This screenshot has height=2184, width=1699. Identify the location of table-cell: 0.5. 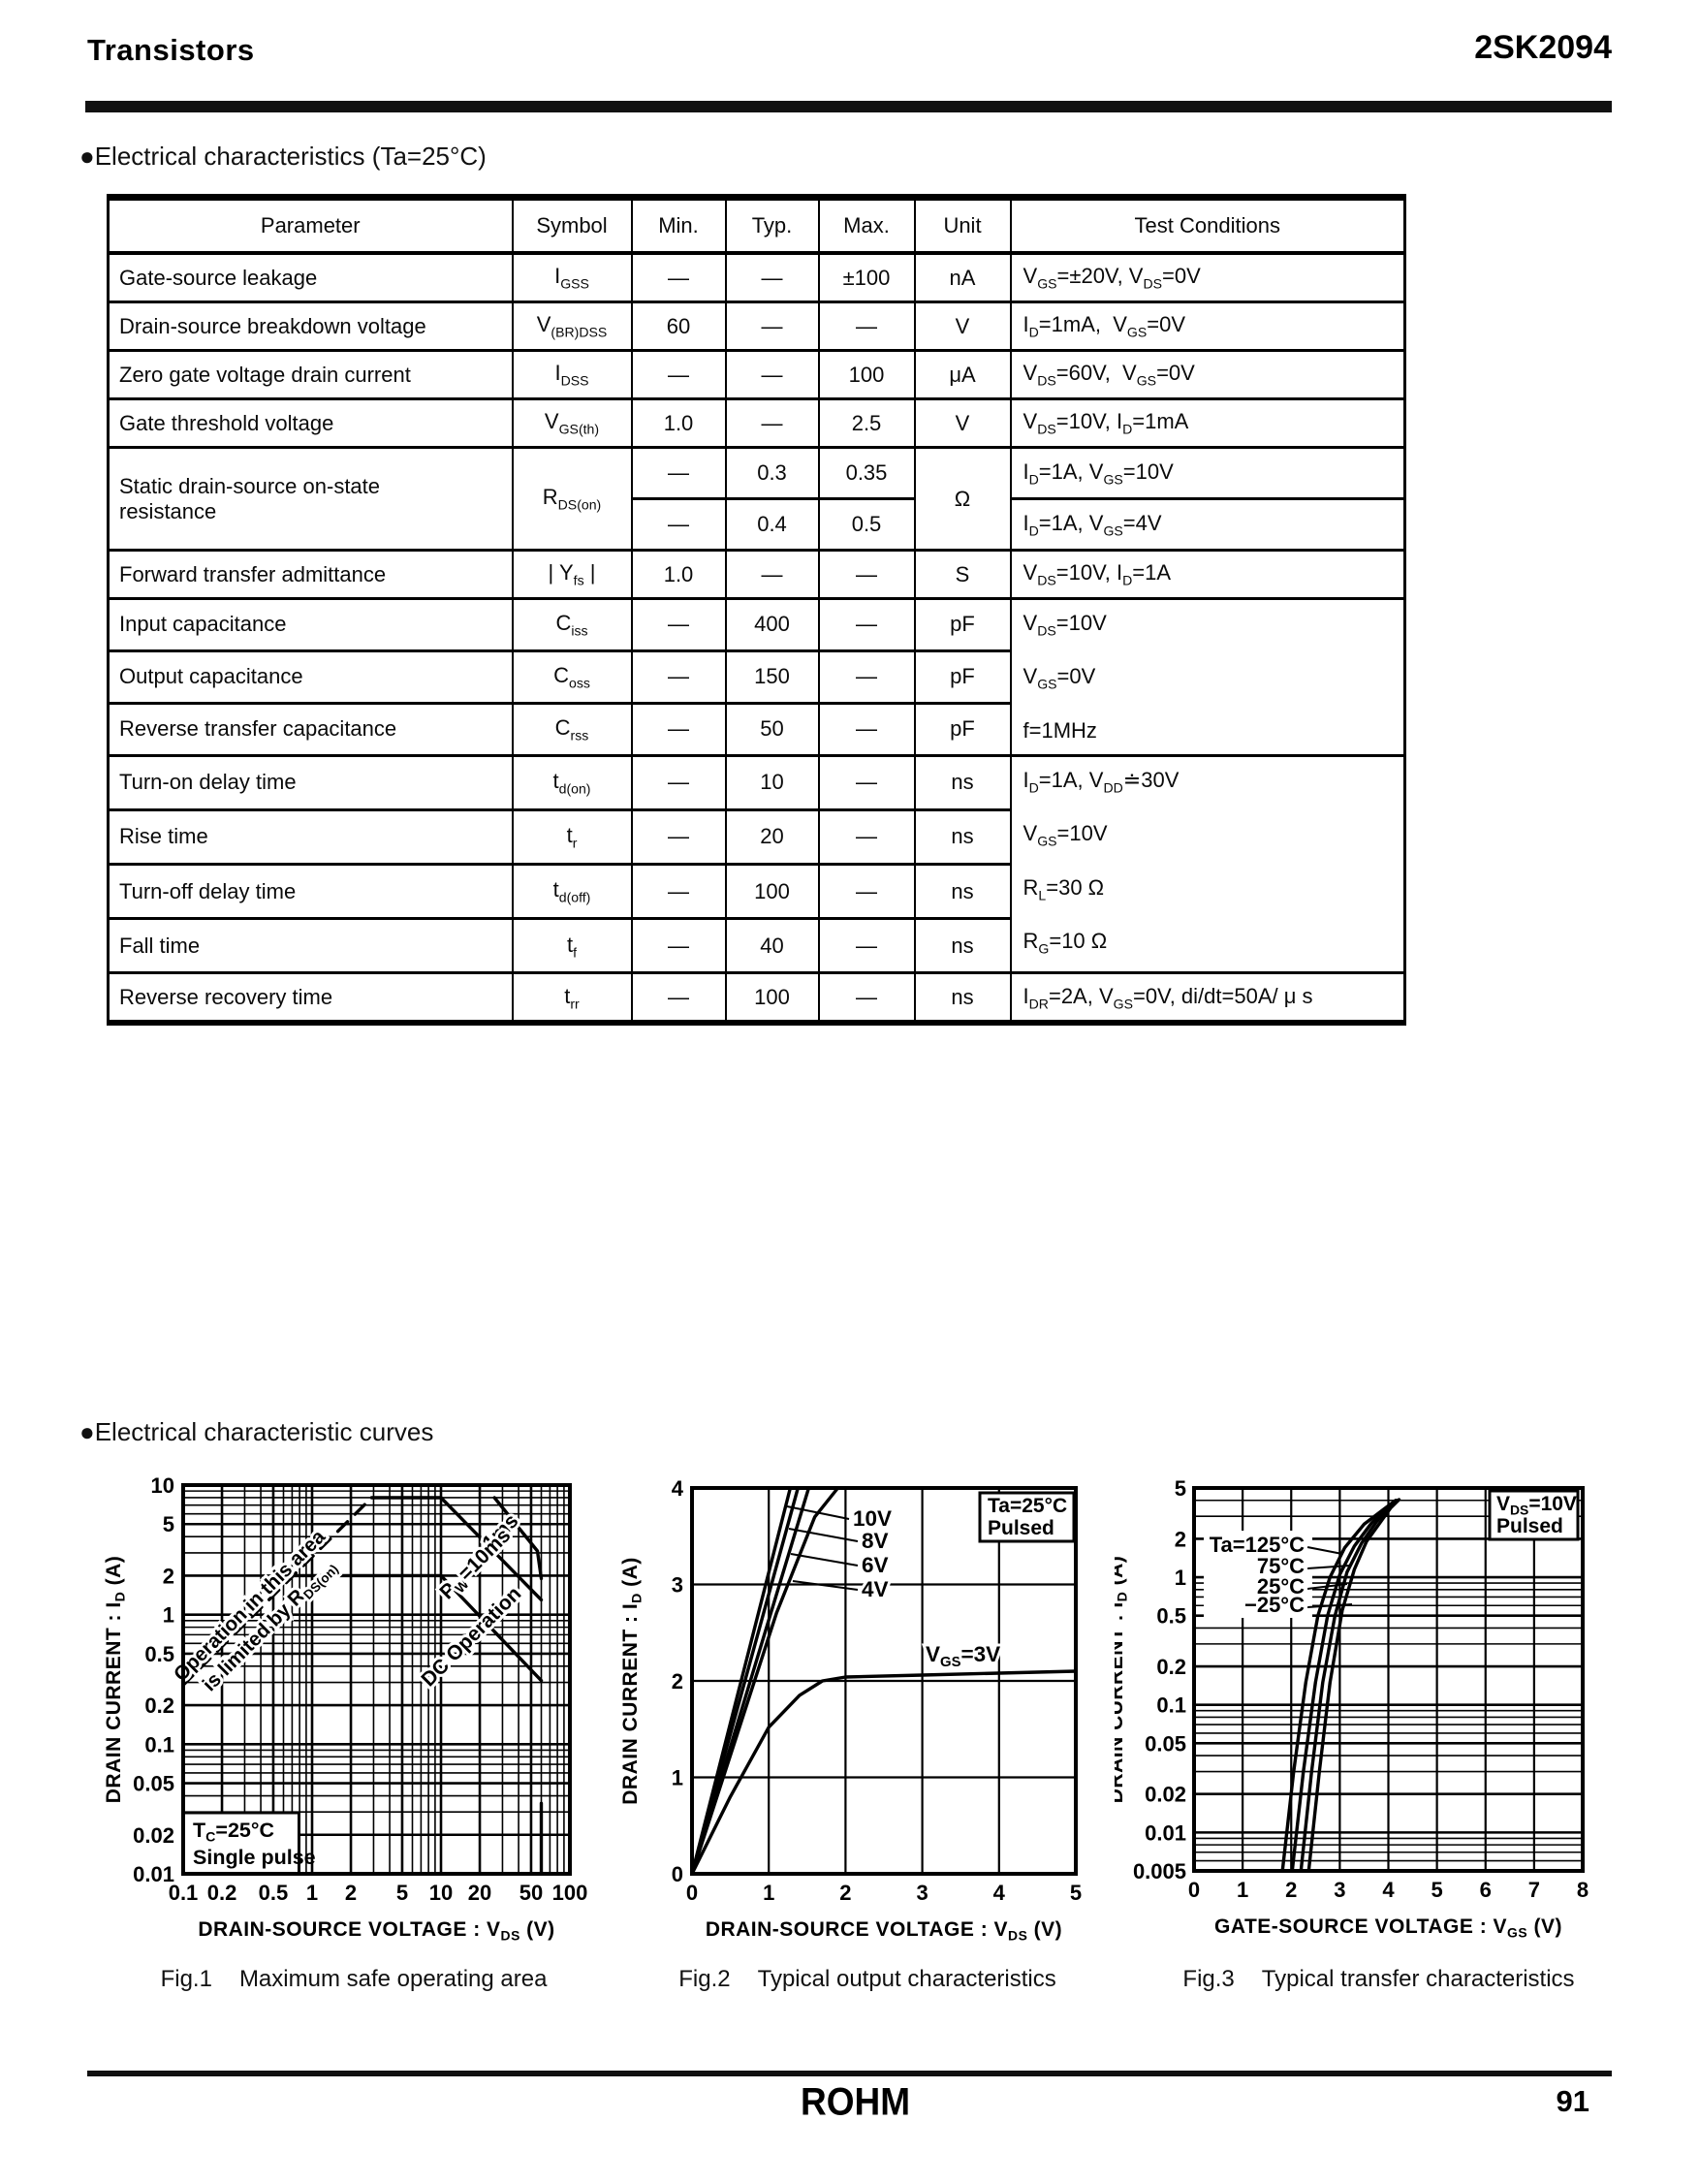
(866, 525).